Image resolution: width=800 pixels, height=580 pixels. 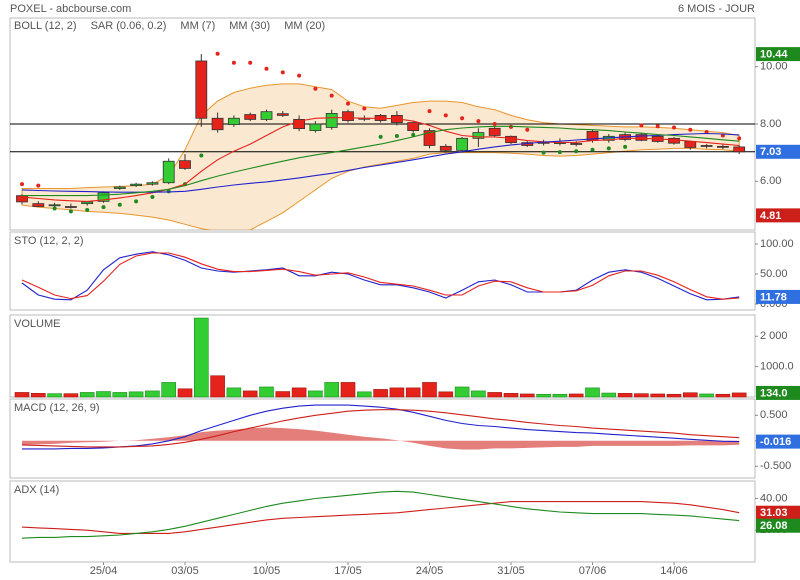 What do you see at coordinates (774, 67) in the screenshot?
I see `y-tick-label: 10.00` at bounding box center [774, 67].